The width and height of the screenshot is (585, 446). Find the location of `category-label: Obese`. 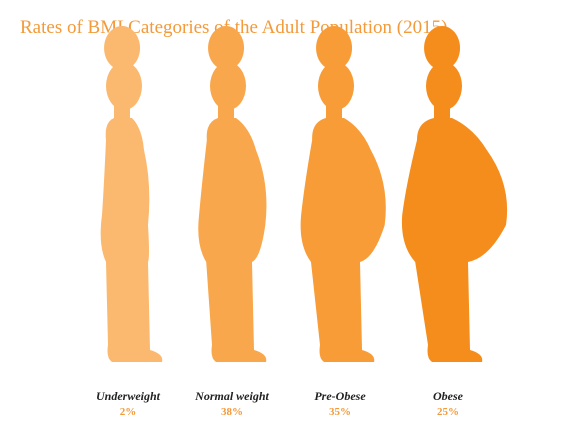

category-label: Obese is located at coordinates (448, 396).